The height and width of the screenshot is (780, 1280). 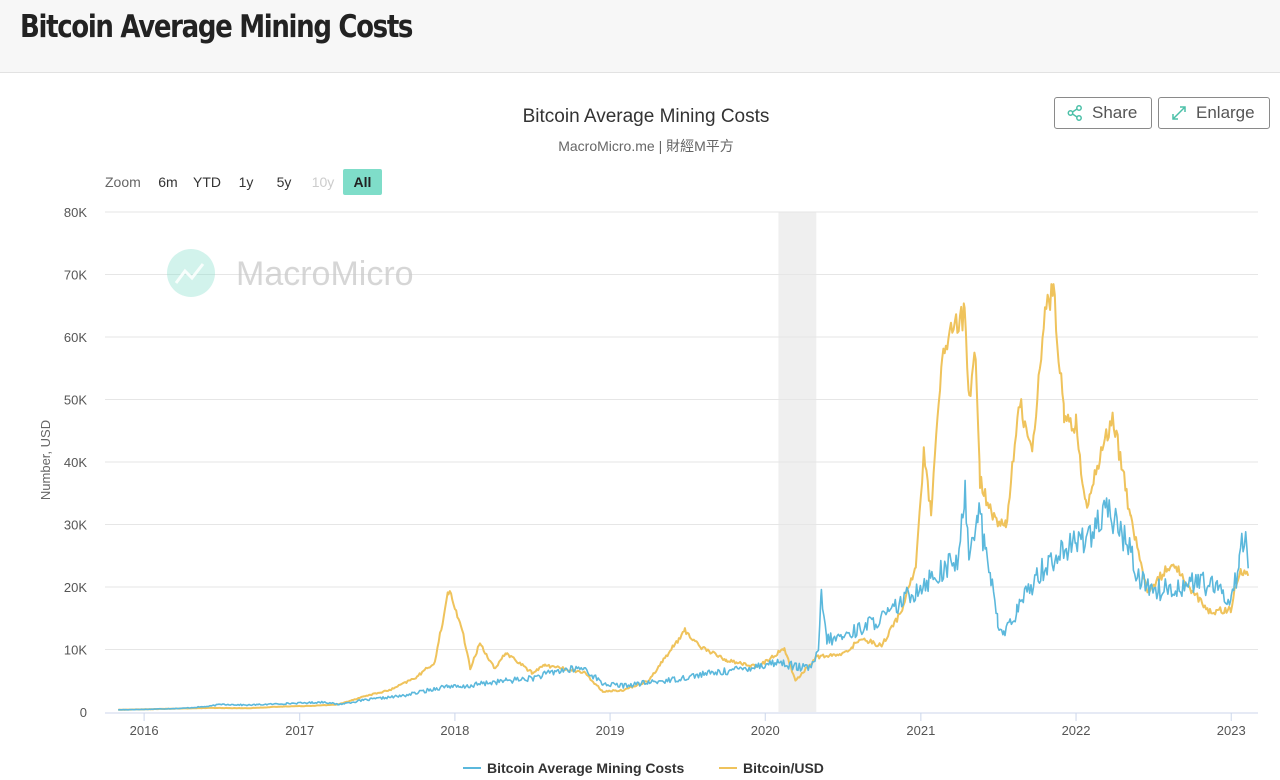 I want to click on x-tick-label: 2023, so click(x=1231, y=730).